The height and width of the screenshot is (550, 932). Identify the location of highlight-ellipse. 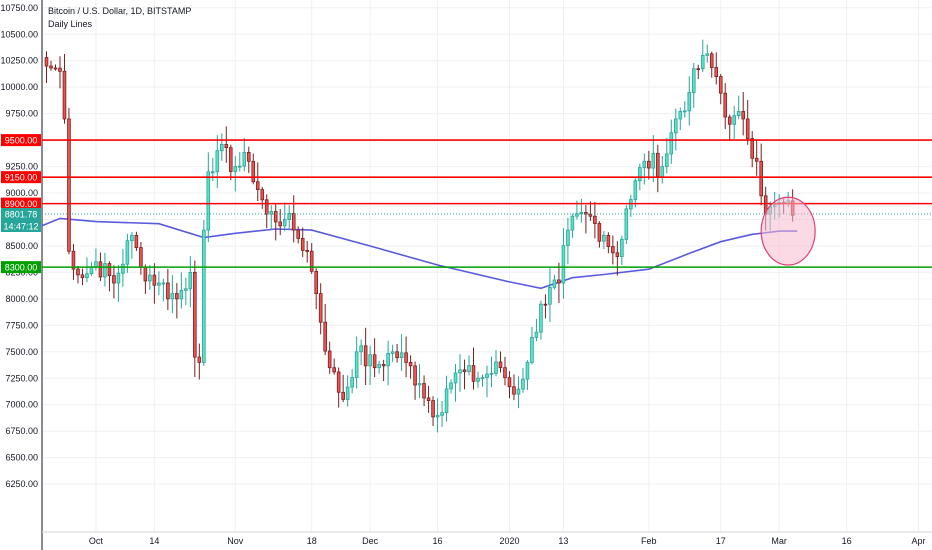
(788, 231).